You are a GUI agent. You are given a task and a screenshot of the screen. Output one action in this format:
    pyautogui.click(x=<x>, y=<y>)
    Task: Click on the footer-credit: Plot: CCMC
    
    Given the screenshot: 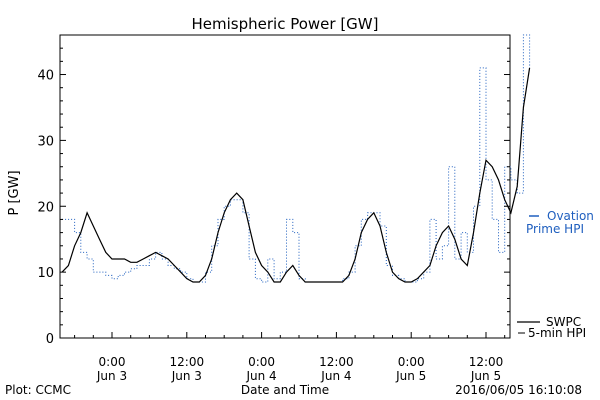 What is the action you would take?
    pyautogui.click(x=38, y=390)
    